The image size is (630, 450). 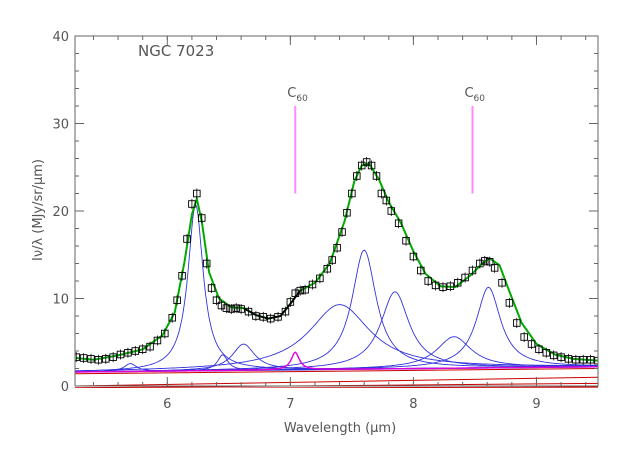 What do you see at coordinates (60, 300) in the screenshot?
I see `y-tick-label: 10` at bounding box center [60, 300].